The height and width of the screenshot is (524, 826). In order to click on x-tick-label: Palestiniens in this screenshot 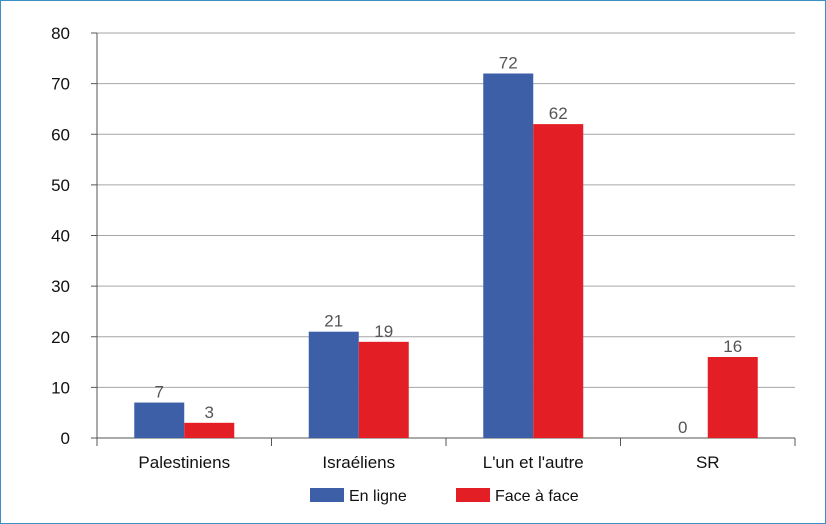, I will do `click(184, 462)`.